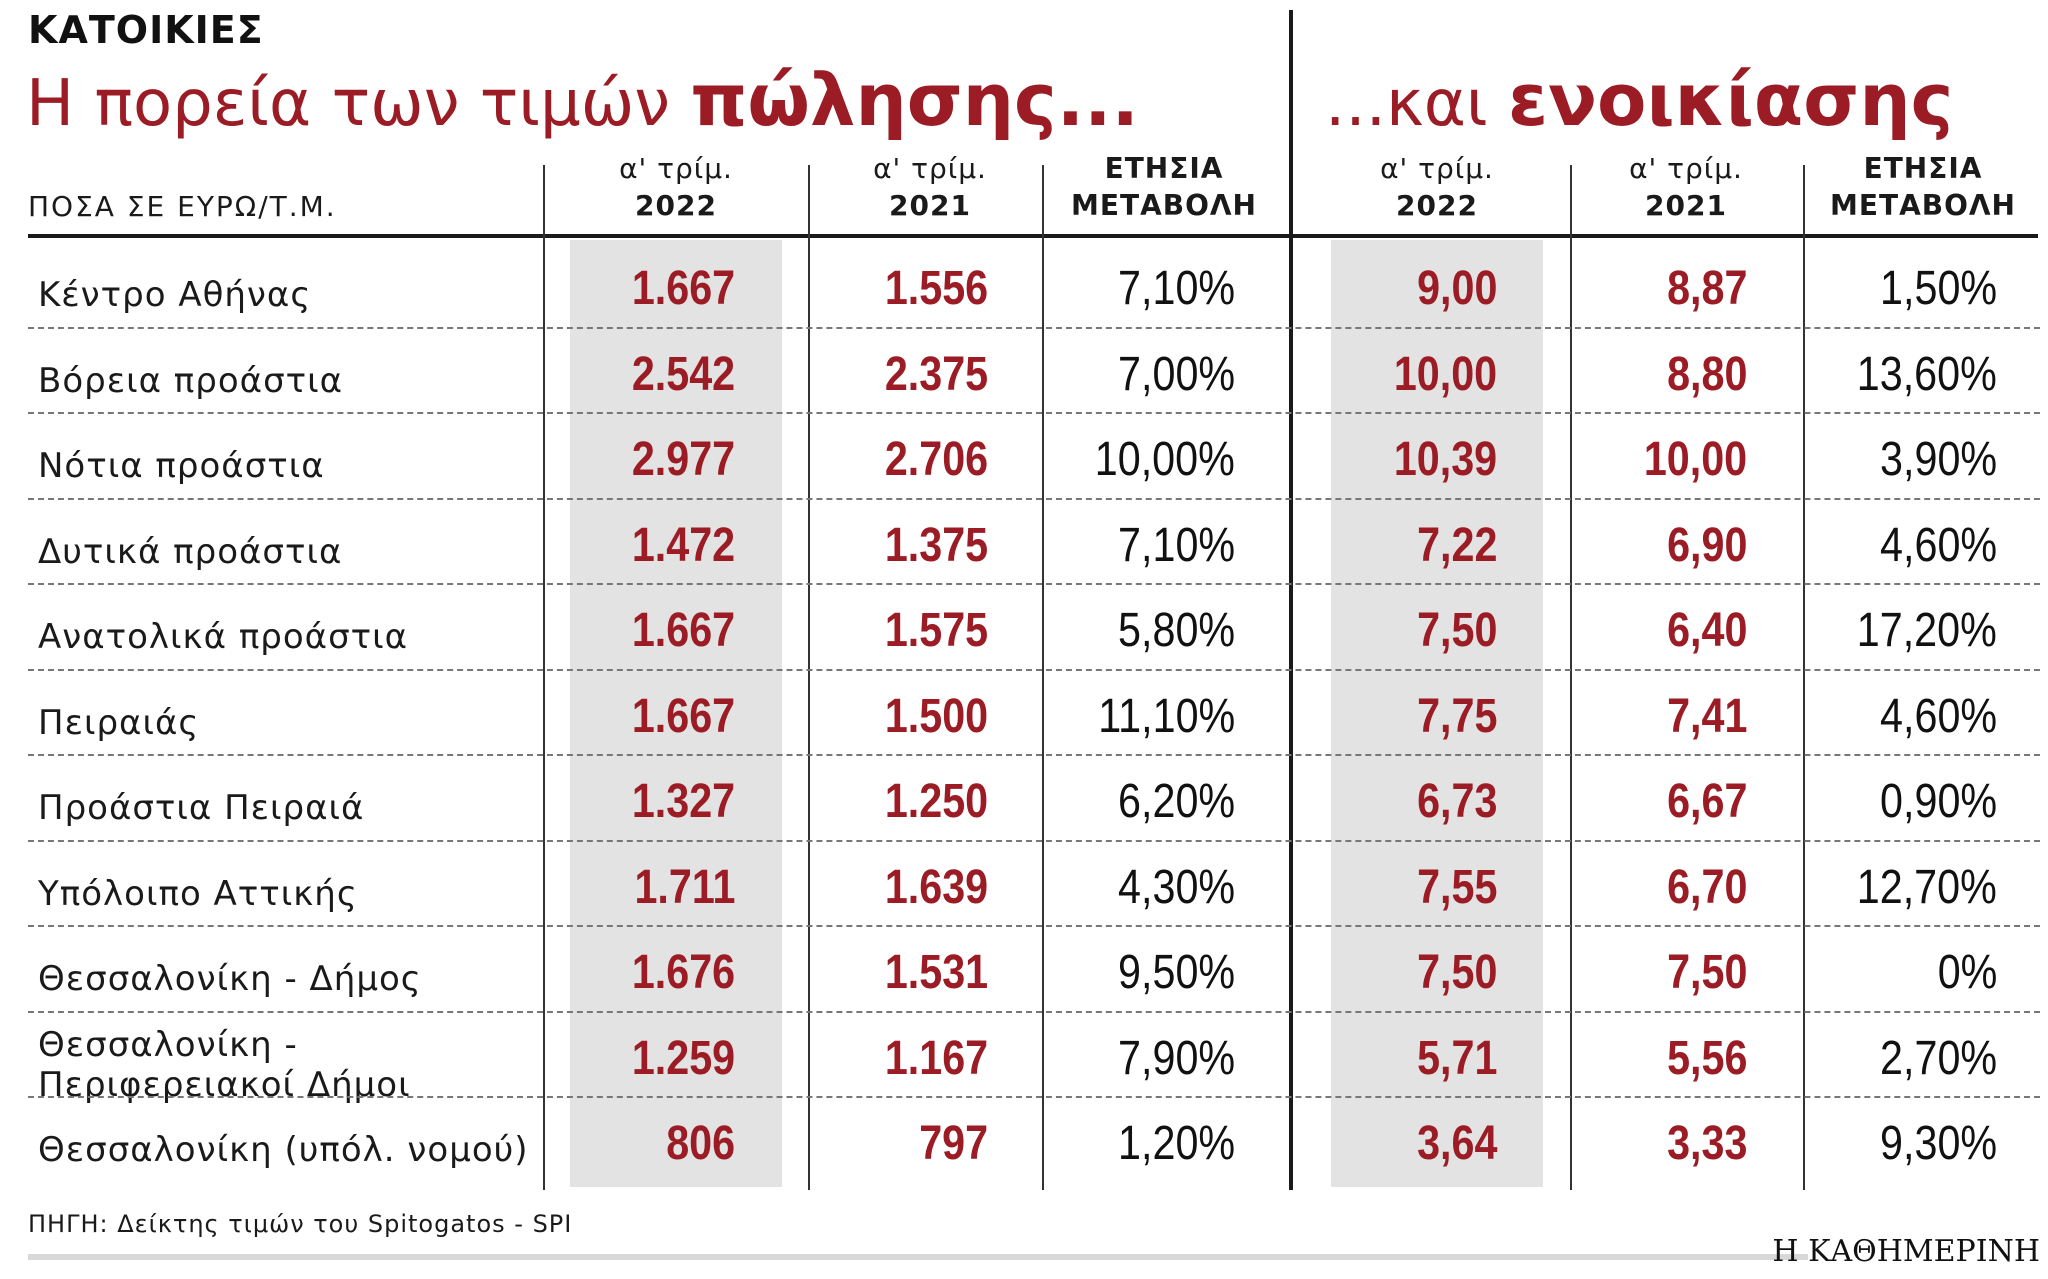 The width and height of the screenshot is (2048, 1279). Describe the element at coordinates (1445, 459) in the screenshot. I see `cell-rent-2022: 10,39` at that location.